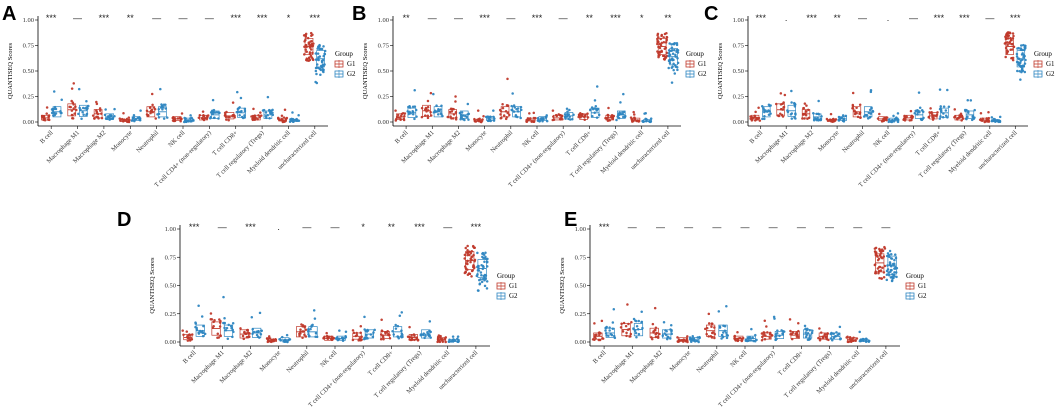 This screenshot has width=1059, height=407. I want to click on x-tick-label: T cell regulatory (Tregs), so click(808, 374).